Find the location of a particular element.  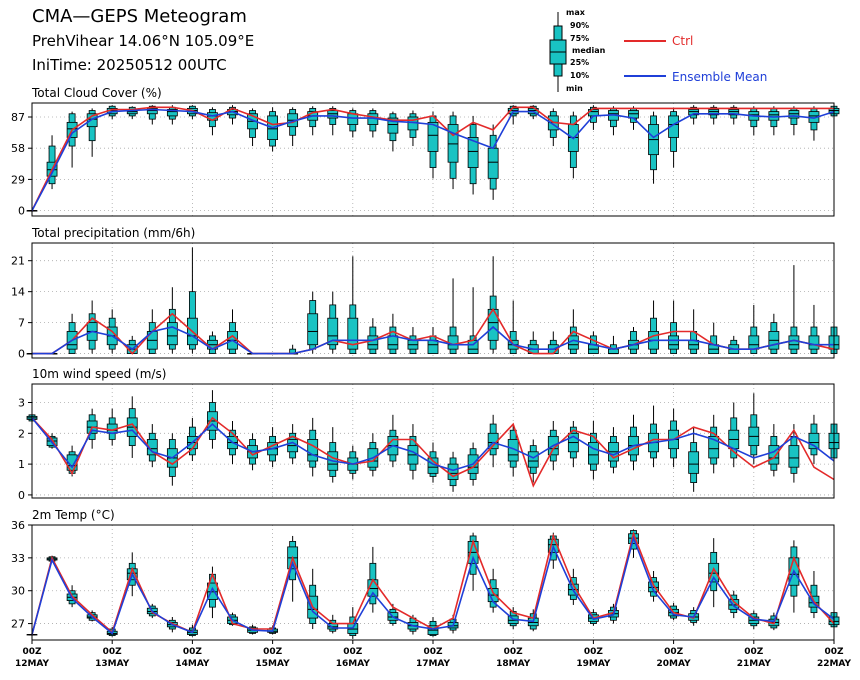

x-tick-date: 19MAY is located at coordinates (593, 664).